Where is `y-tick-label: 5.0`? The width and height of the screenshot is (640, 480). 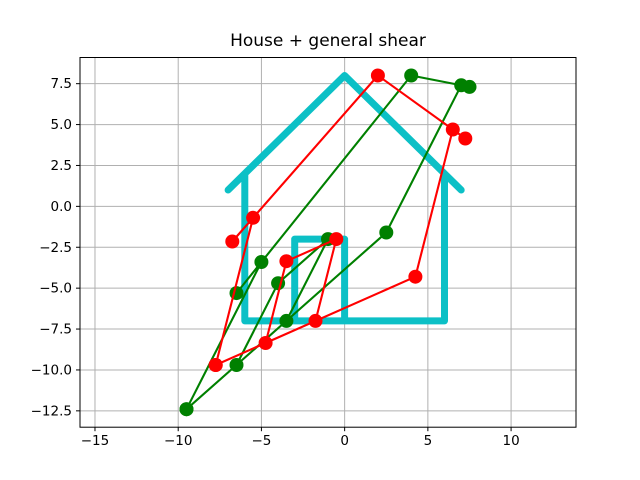 y-tick-label: 5.0 is located at coordinates (61, 125).